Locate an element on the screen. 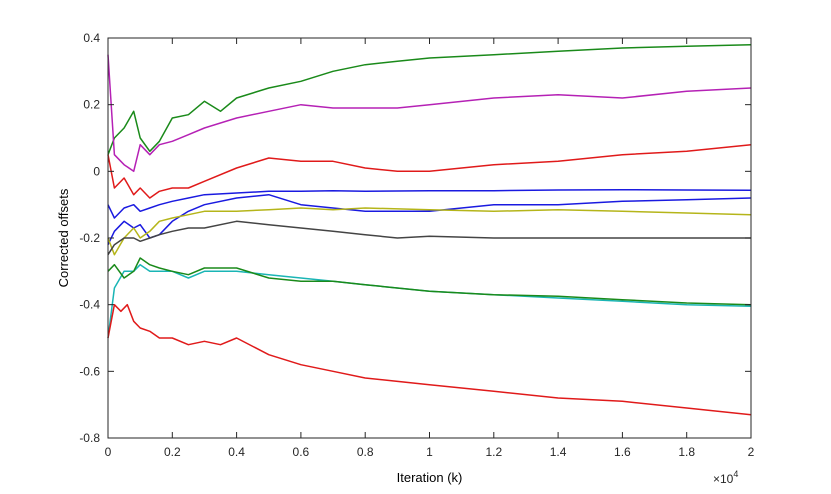 Image resolution: width=831 pixels, height=494 pixels. y-tick-label: 0 is located at coordinates (96, 171).